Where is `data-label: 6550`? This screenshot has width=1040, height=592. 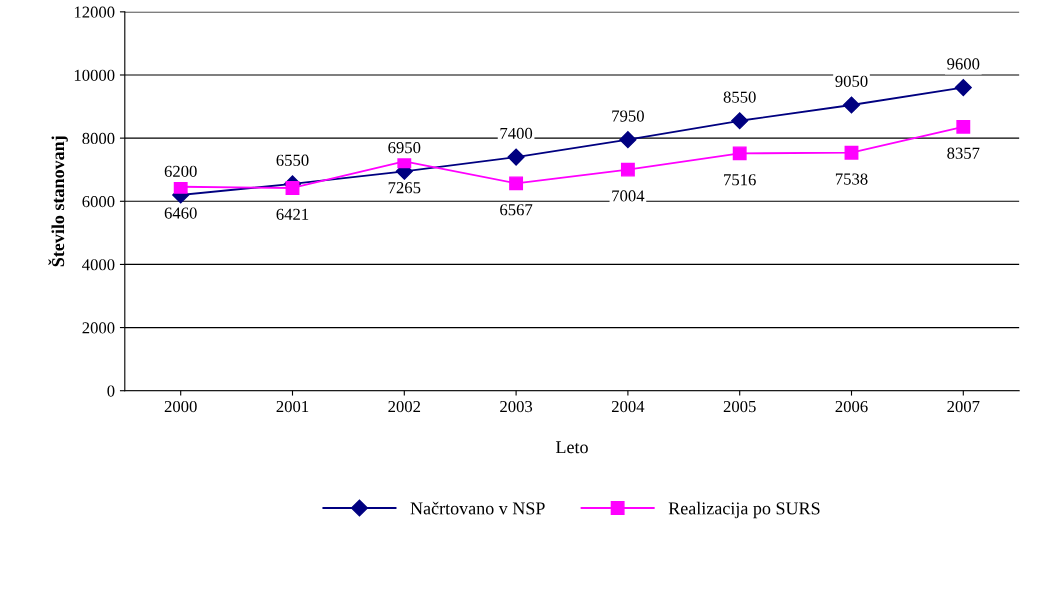
data-label: 6550 is located at coordinates (292, 160).